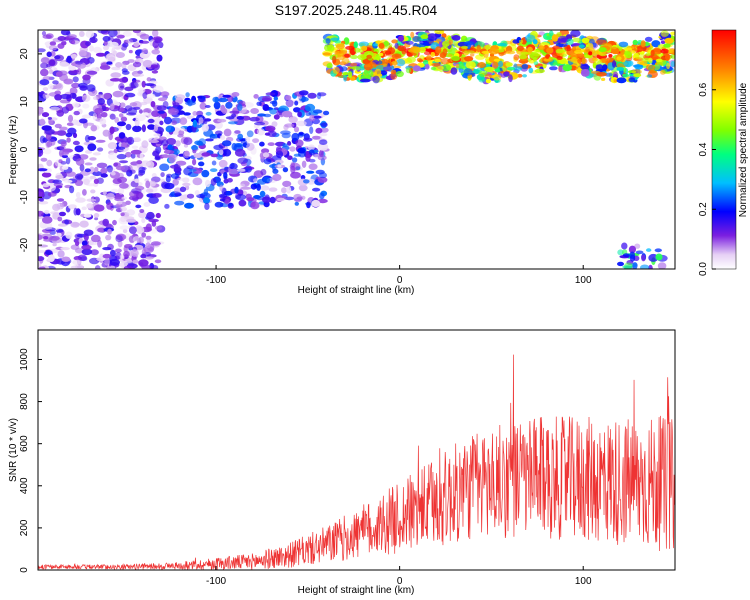 The image size is (750, 600). Describe the element at coordinates (707, 179) in the screenshot. I see `colorbar-ticks: 0.0 0.2 0.4 0.6` at that location.